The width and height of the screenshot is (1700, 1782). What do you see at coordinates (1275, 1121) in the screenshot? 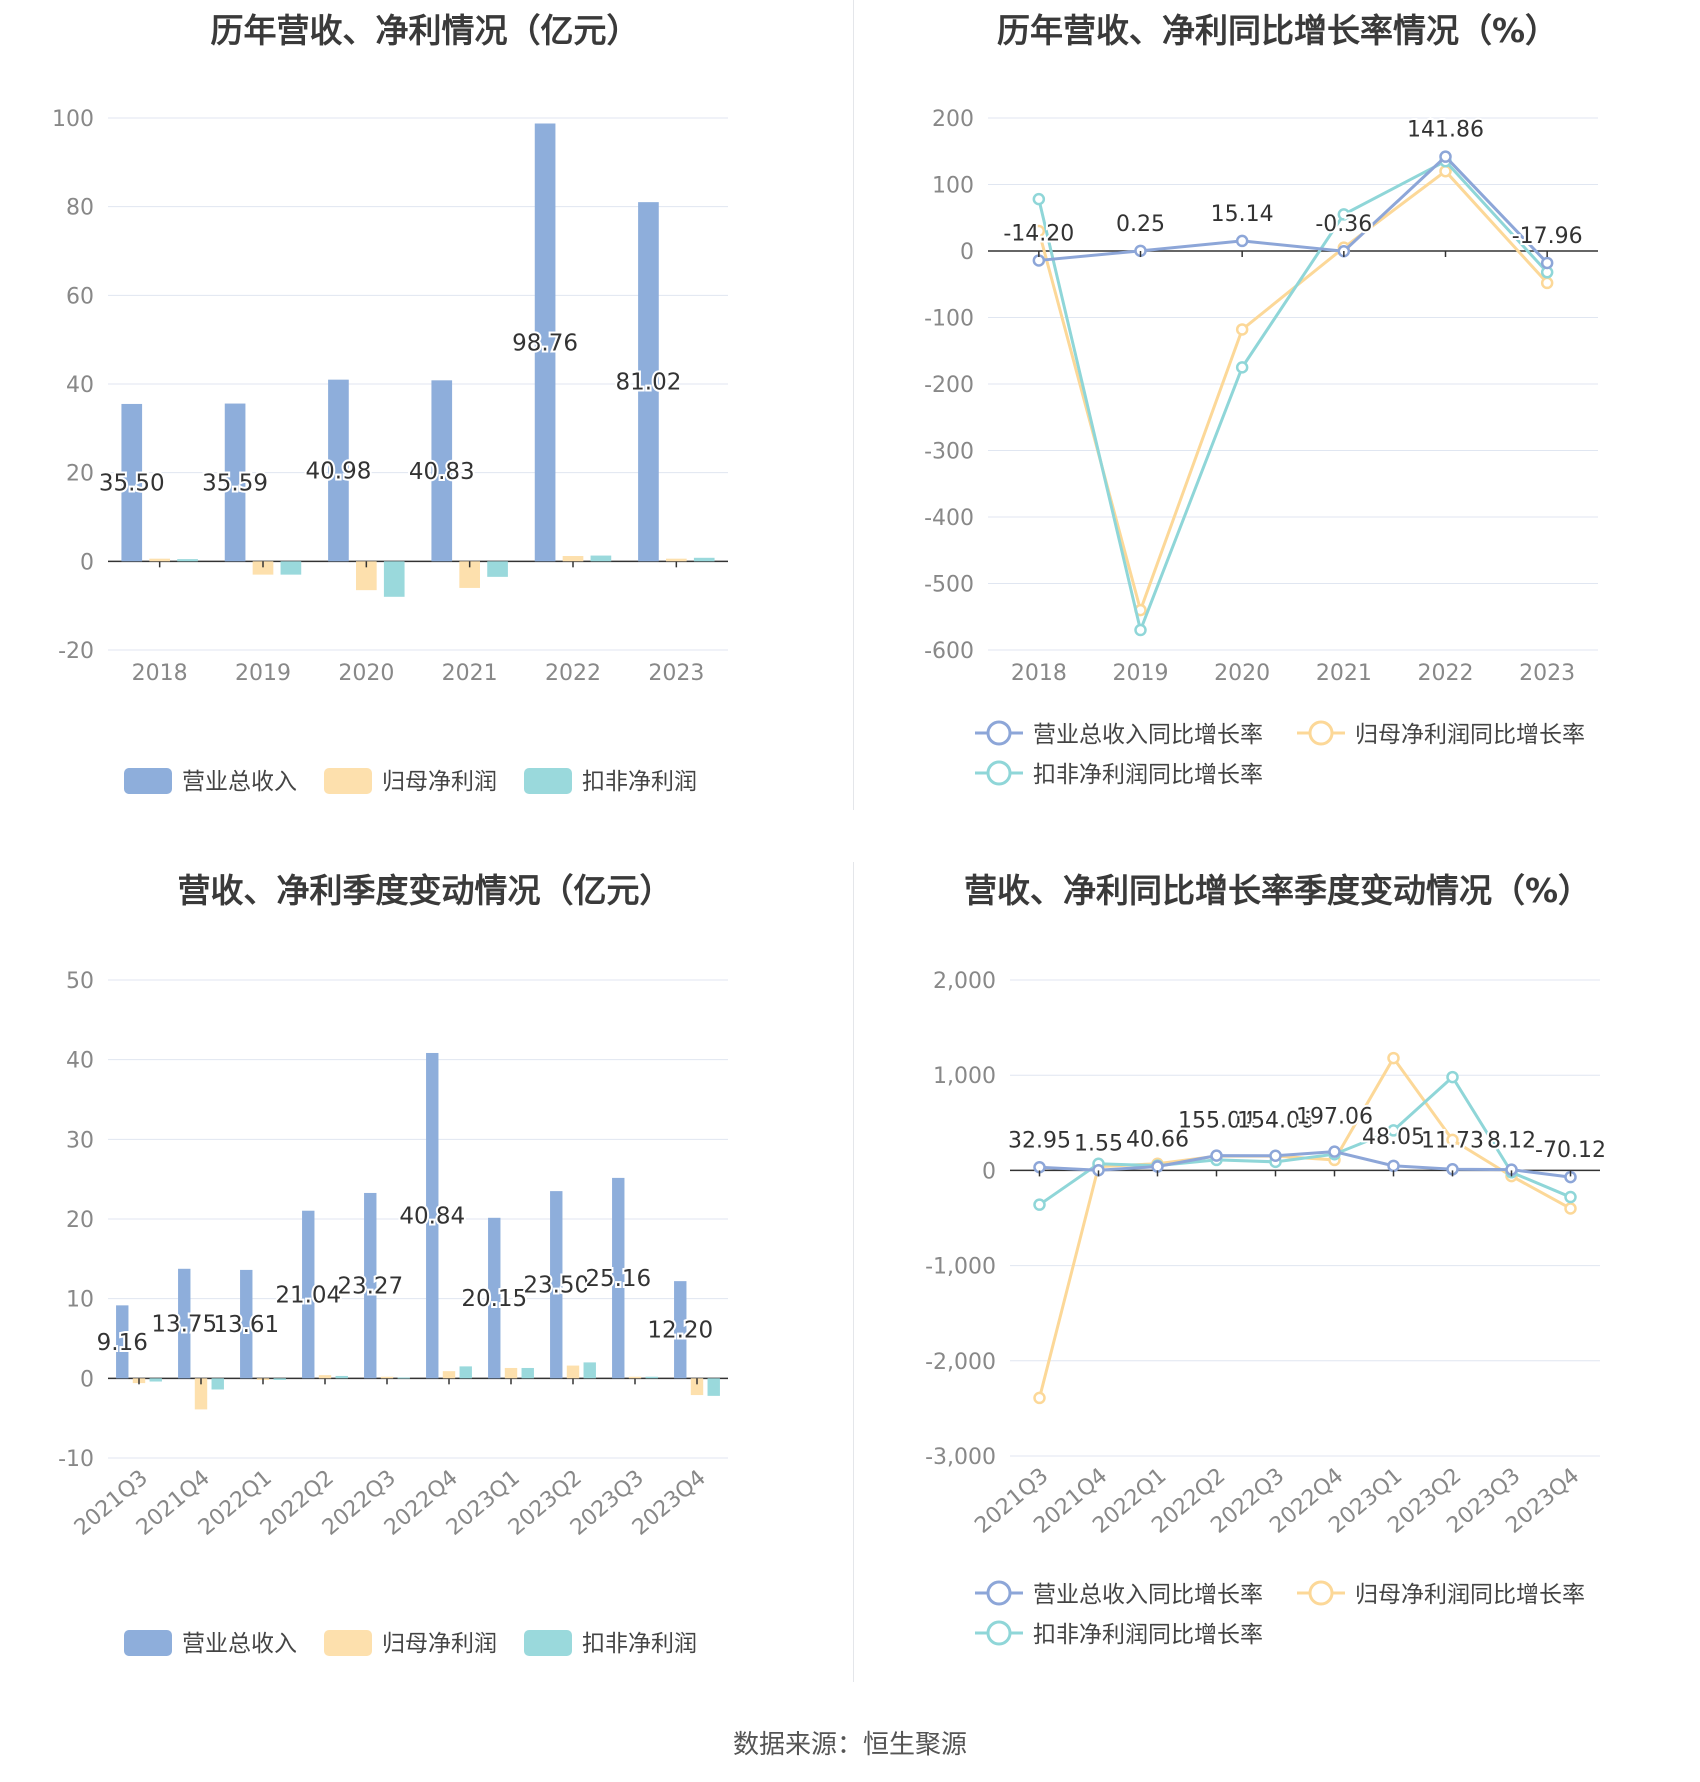
I see `point-value-label: 154.06` at bounding box center [1275, 1121].